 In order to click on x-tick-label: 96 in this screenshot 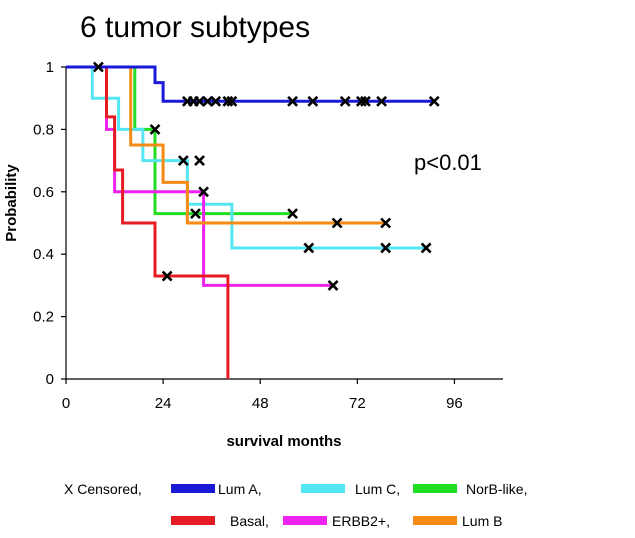, I will do `click(454, 403)`.